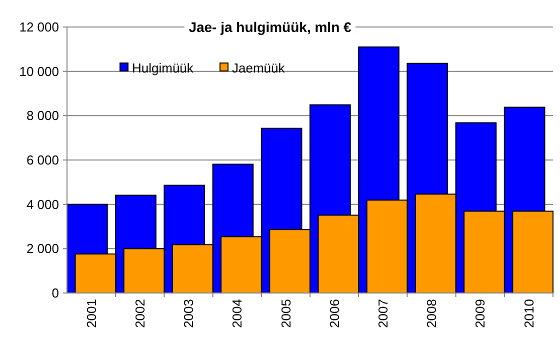 The width and height of the screenshot is (560, 342). I want to click on y-tick-label: 10 000, so click(39, 71).